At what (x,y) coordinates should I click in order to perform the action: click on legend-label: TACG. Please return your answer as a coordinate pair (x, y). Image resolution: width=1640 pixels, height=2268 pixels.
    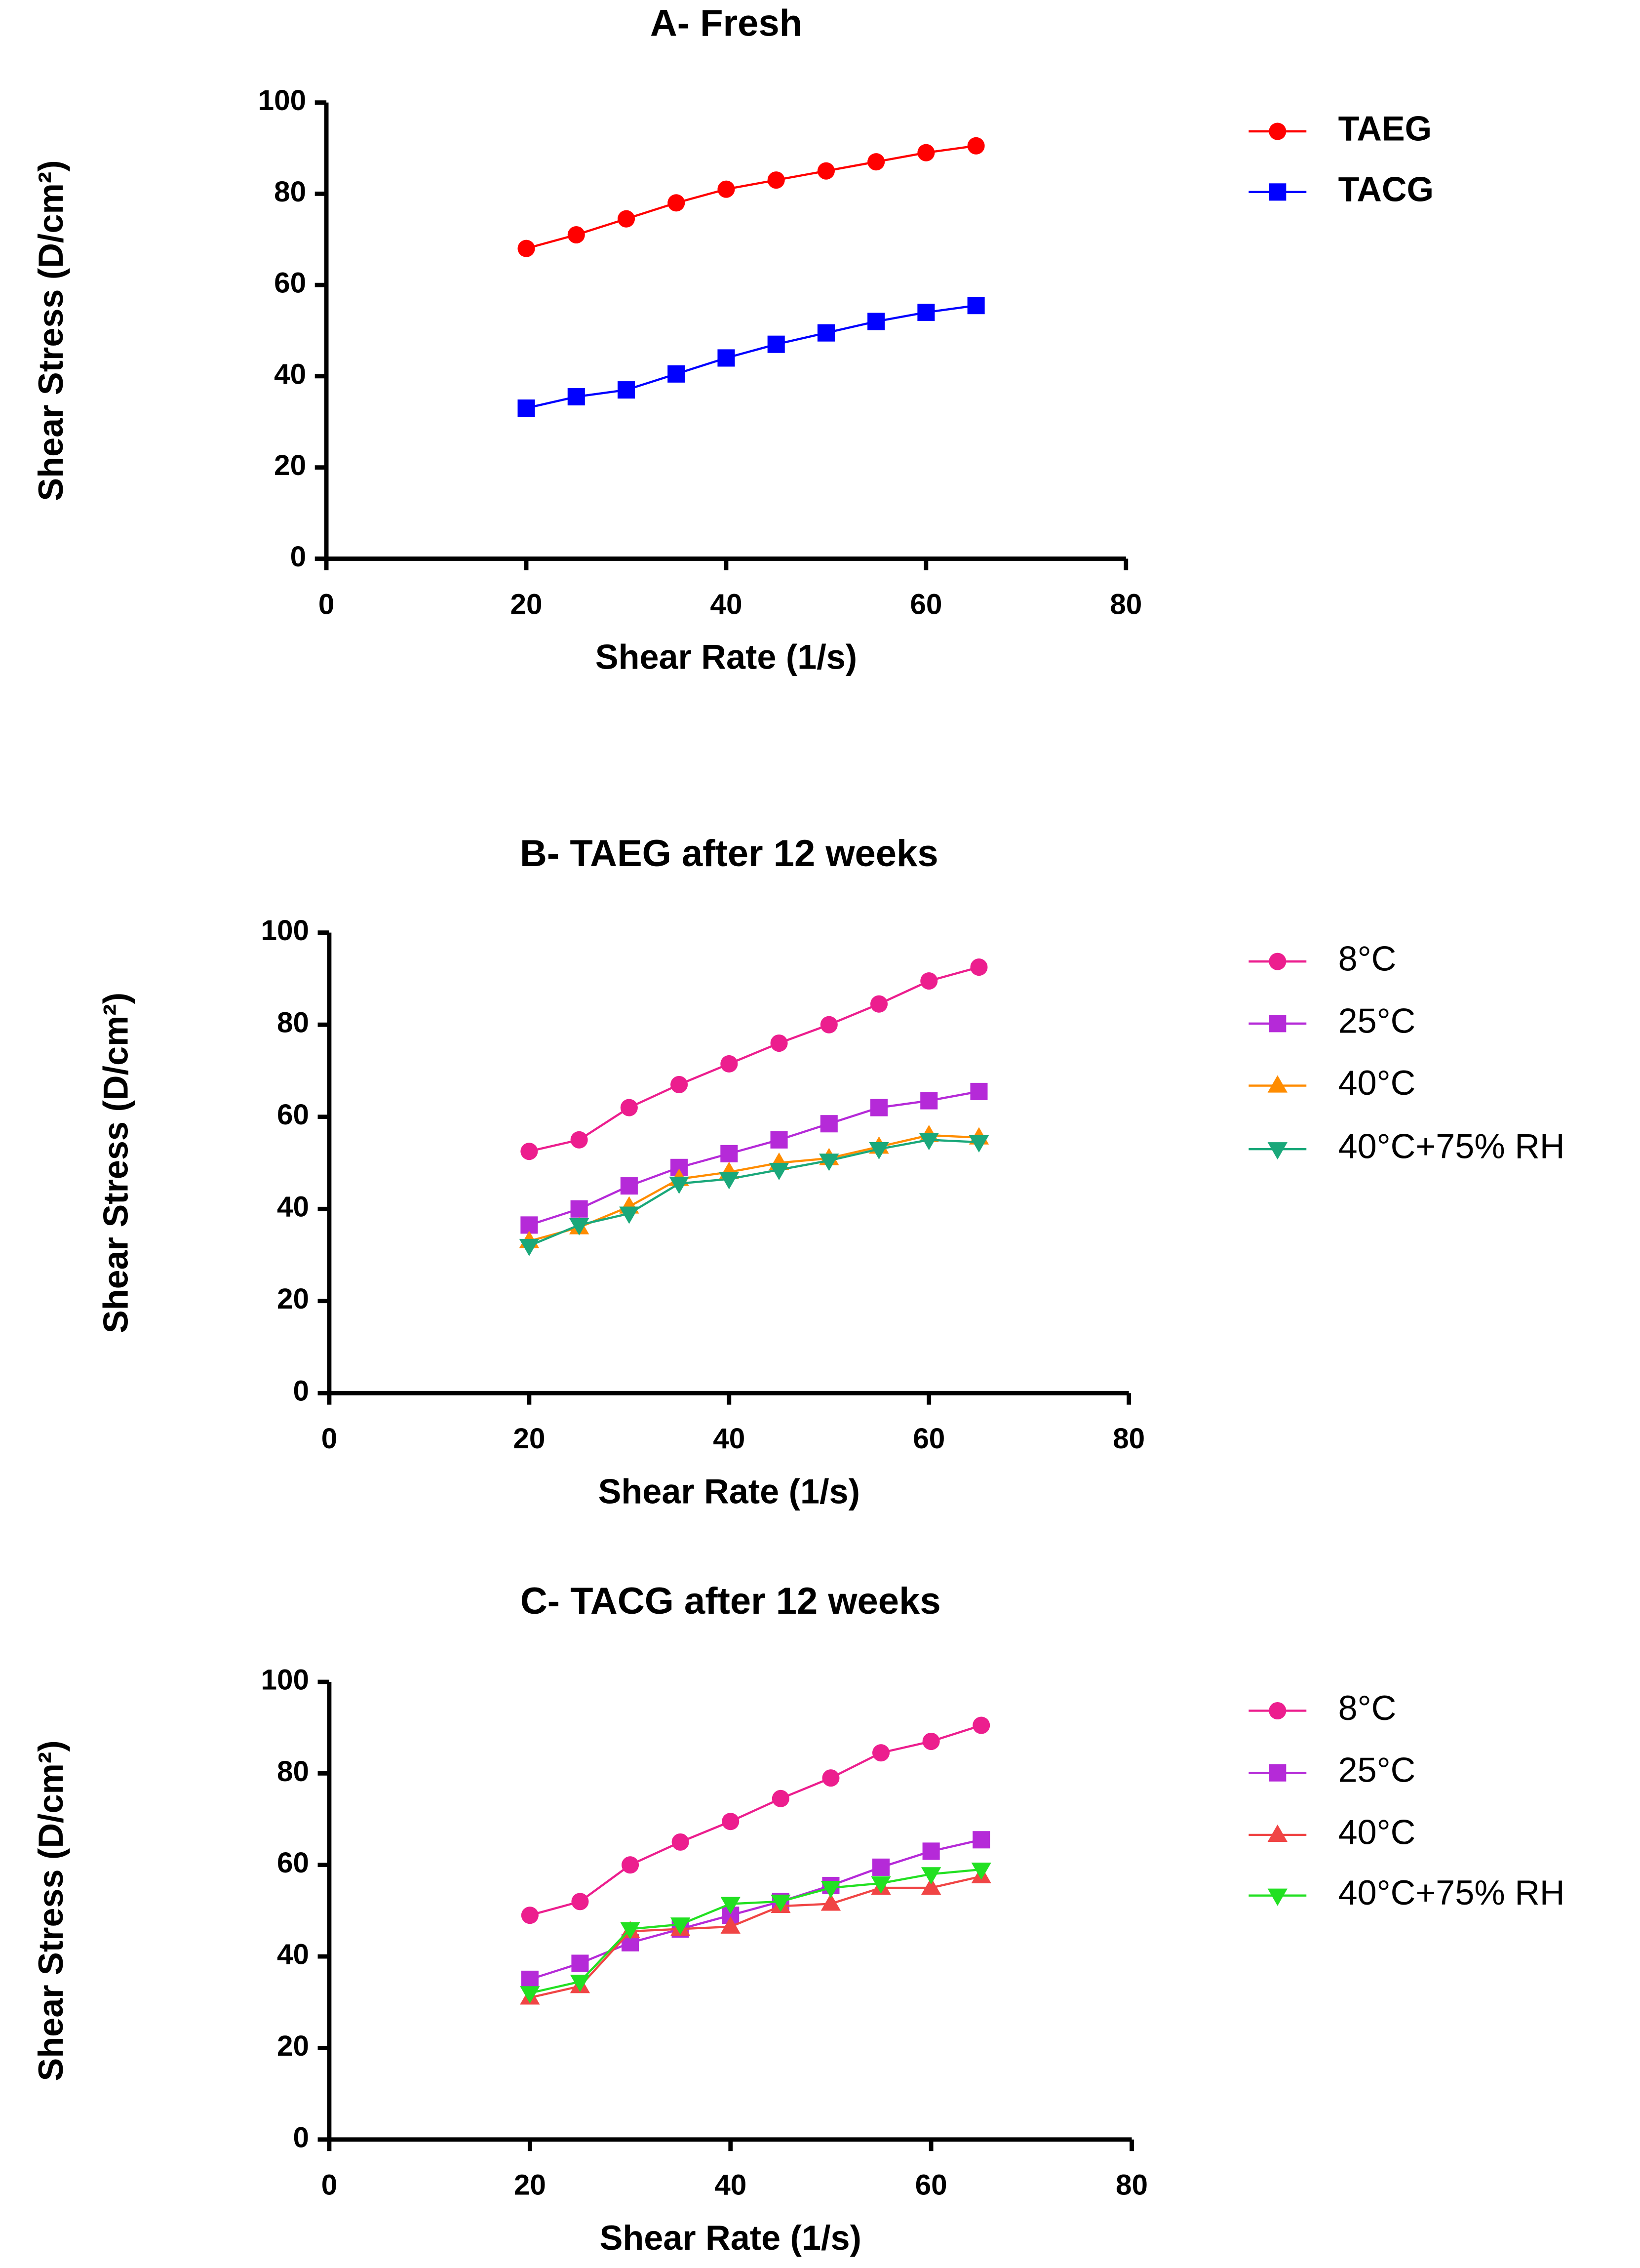
    Looking at the image, I should click on (1386, 189).